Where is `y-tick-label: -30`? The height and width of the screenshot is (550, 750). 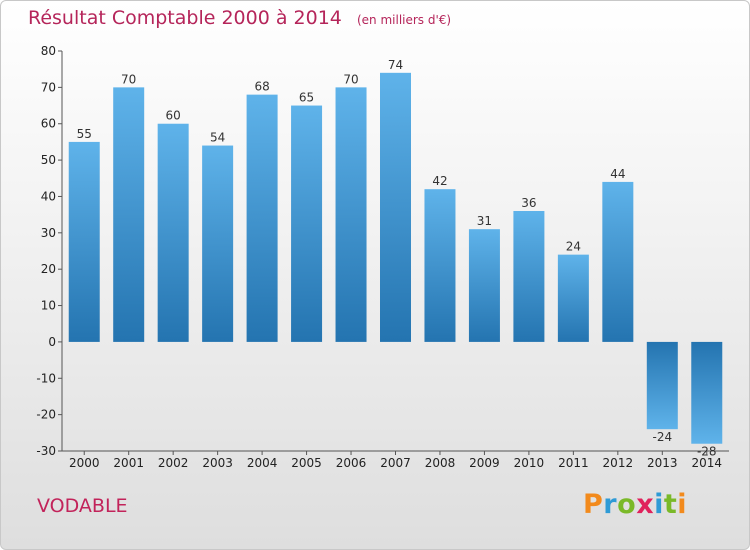
y-tick-label: -30 is located at coordinates (46, 451).